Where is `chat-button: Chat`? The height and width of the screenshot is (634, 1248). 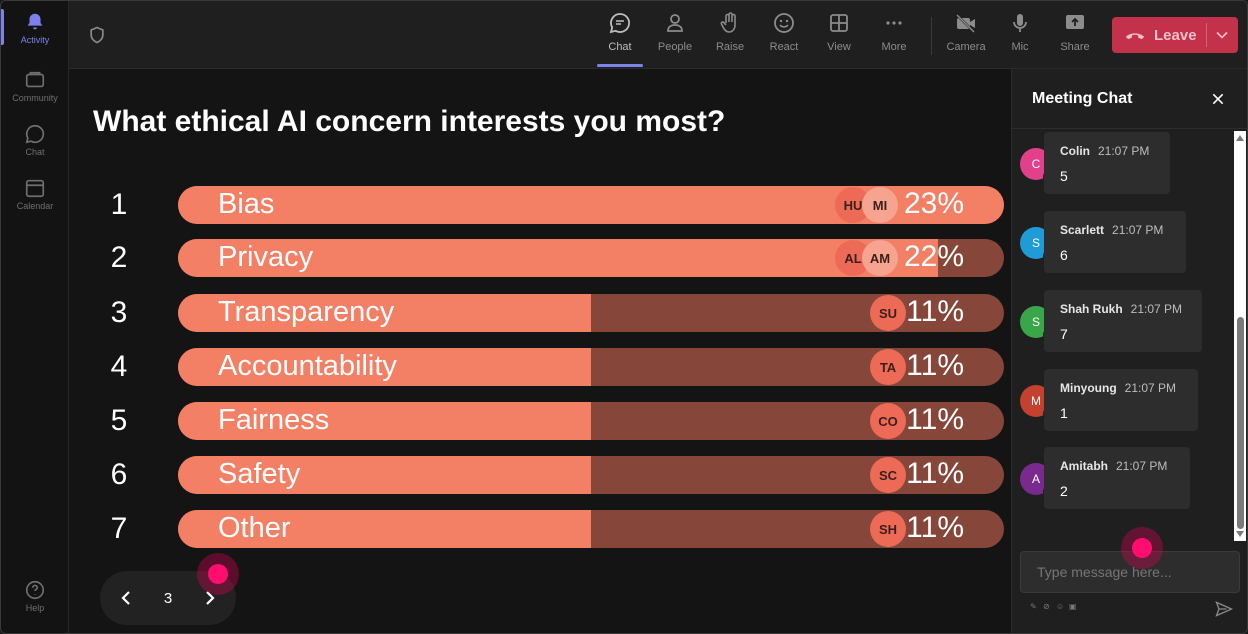 chat-button: Chat is located at coordinates (620, 39).